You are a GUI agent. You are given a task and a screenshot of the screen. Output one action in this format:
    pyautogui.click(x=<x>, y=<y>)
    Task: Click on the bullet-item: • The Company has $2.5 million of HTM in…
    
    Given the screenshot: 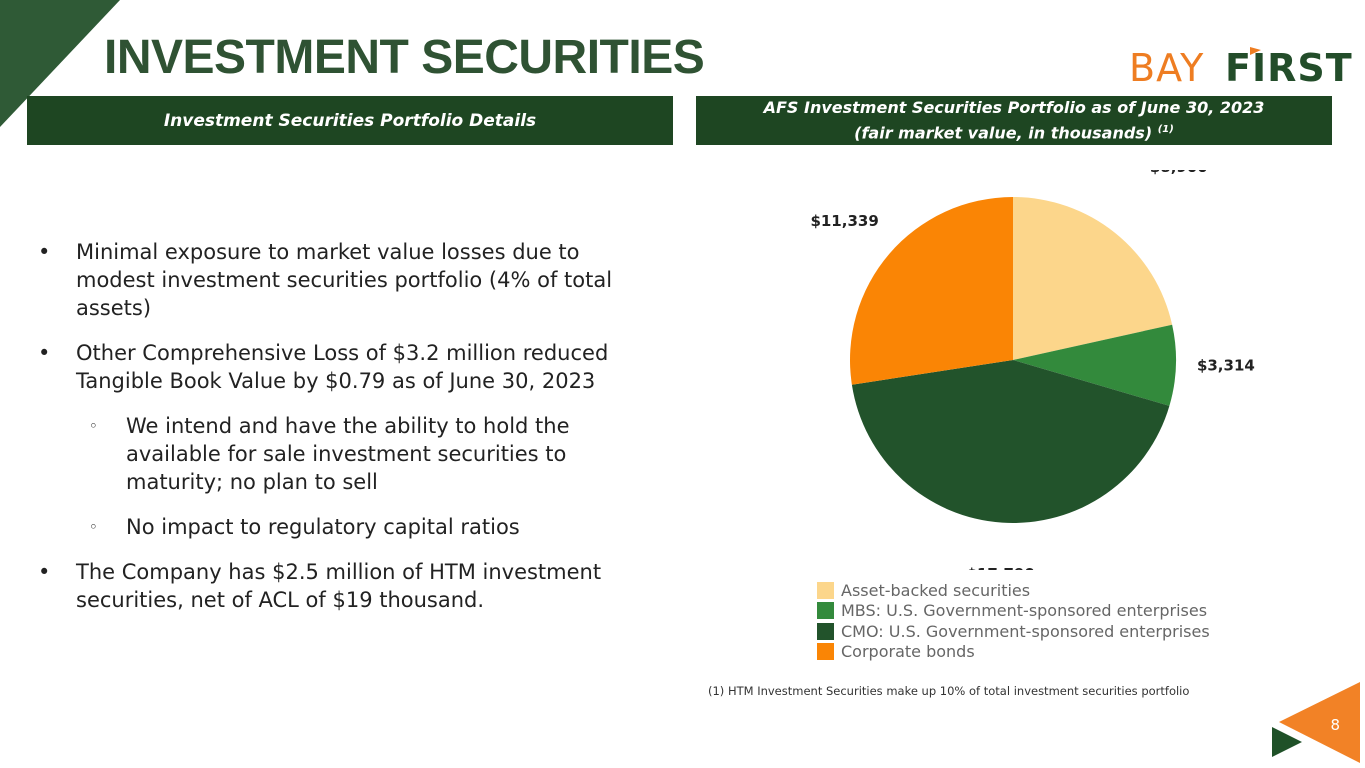 What is the action you would take?
    pyautogui.click(x=338, y=586)
    